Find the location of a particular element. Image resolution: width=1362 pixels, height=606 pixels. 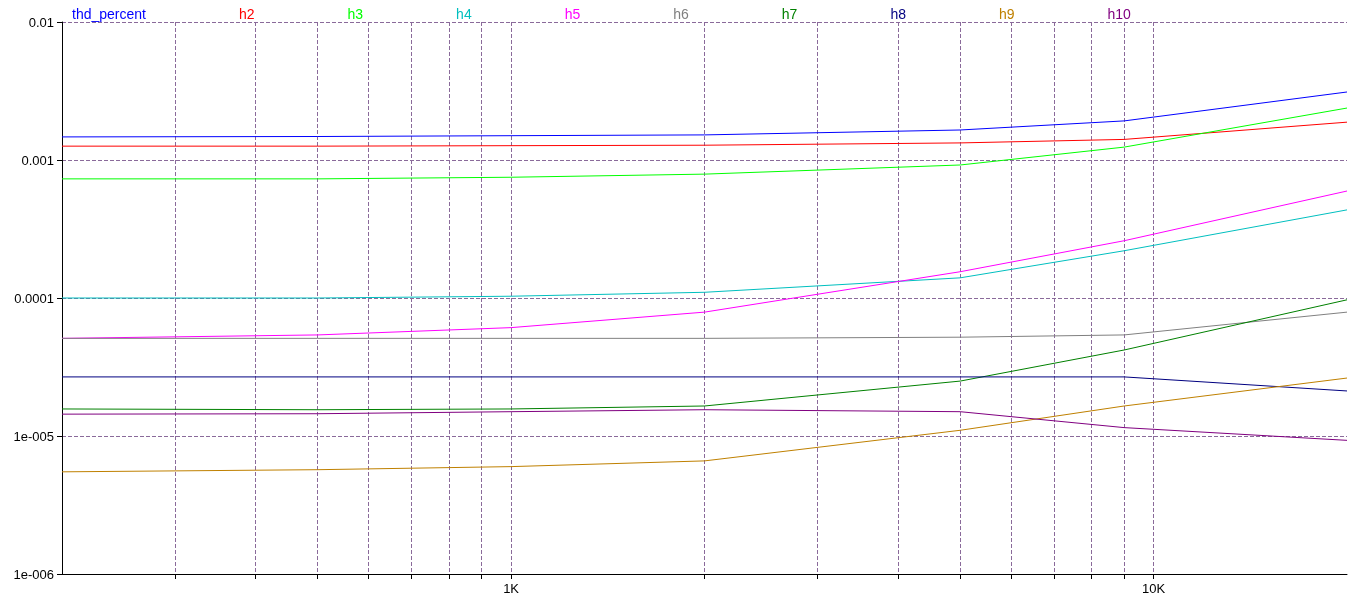

y-tick-label: 1e-005 is located at coordinates (33, 436).